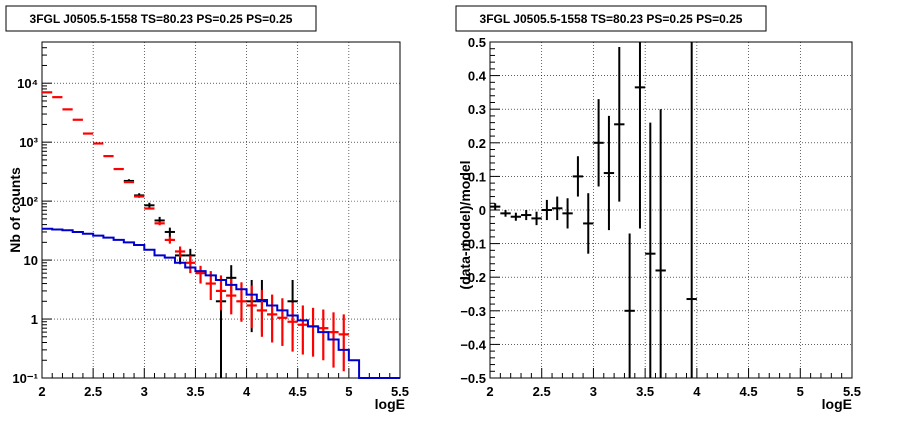 The image size is (898, 426). What do you see at coordinates (473, 378) in the screenshot?
I see `y-tick-label: −0.5` at bounding box center [473, 378].